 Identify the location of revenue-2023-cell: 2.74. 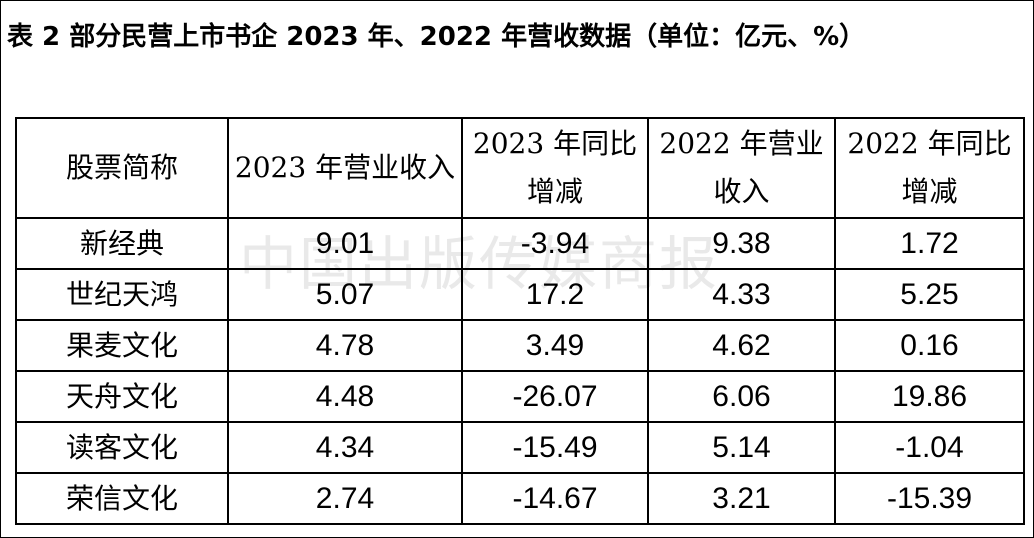
(345, 498).